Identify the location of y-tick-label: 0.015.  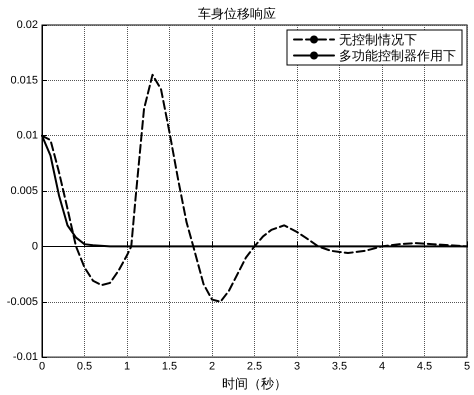
(24, 80).